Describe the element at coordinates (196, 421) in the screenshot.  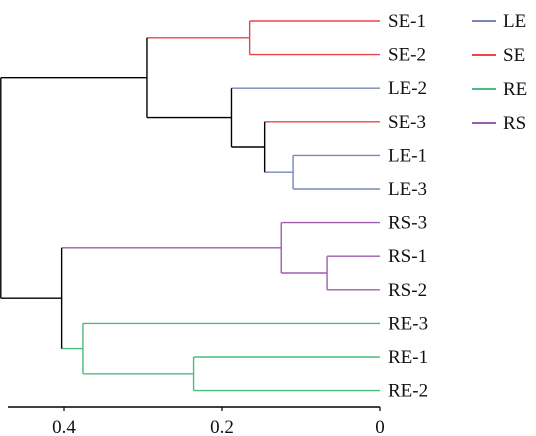
I see `x-axis: 0.4 0.2 0` at that location.